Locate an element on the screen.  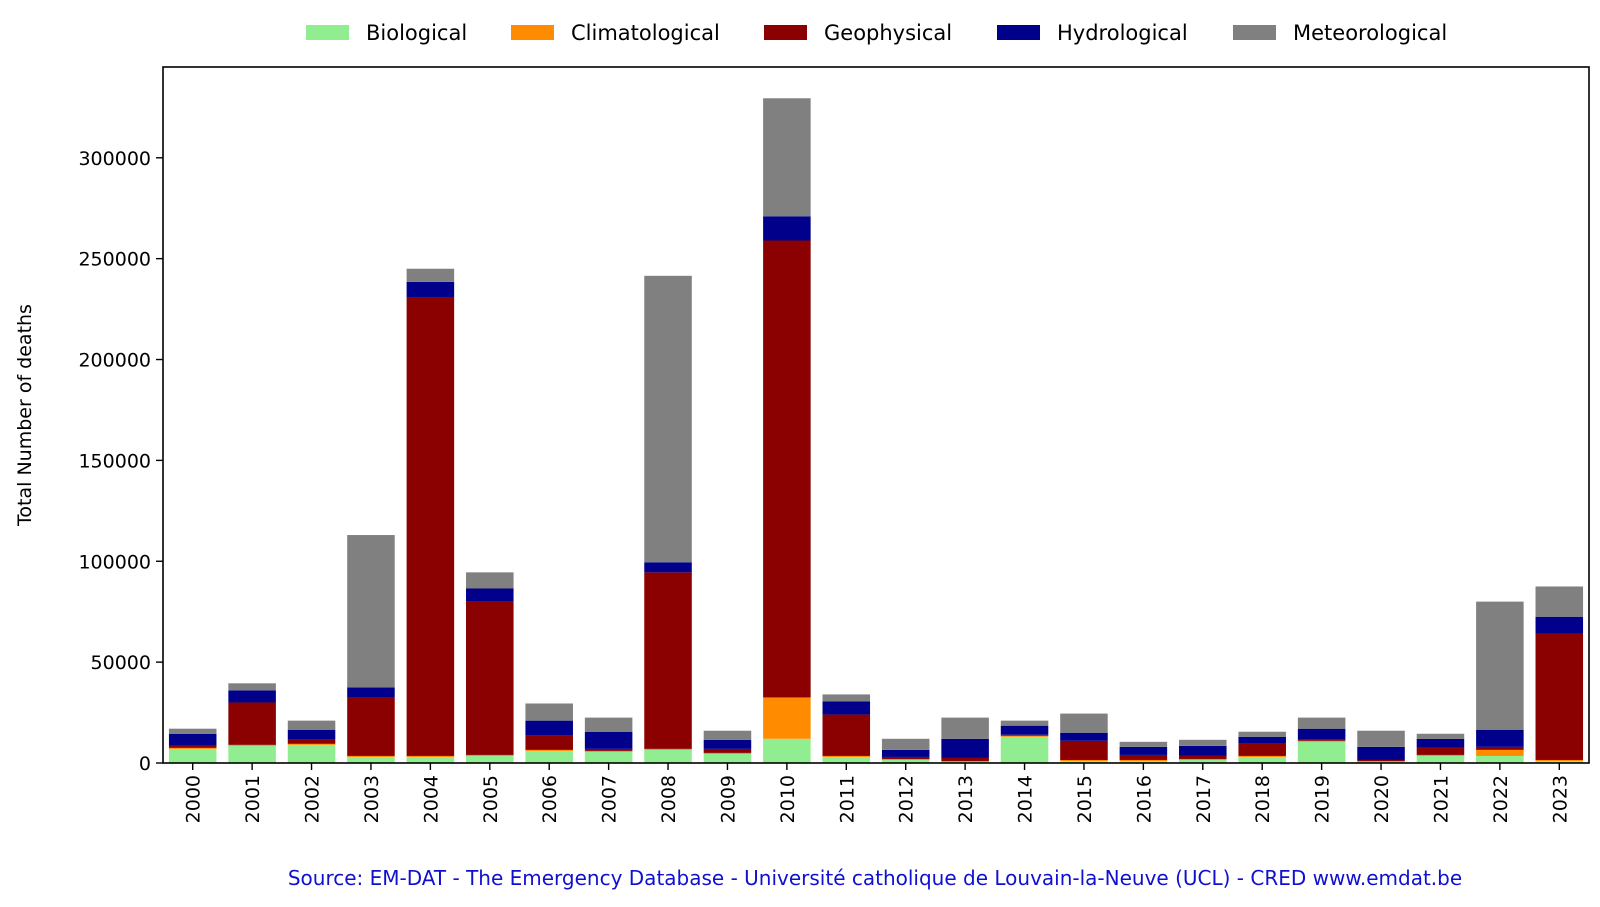
y-tick-label: 100000 is located at coordinates (114, 562).